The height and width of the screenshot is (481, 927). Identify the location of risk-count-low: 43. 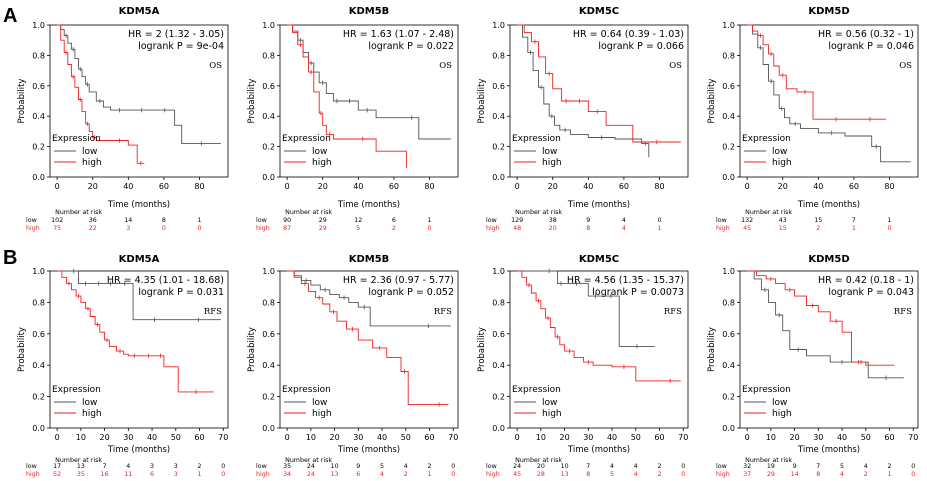
(783, 220).